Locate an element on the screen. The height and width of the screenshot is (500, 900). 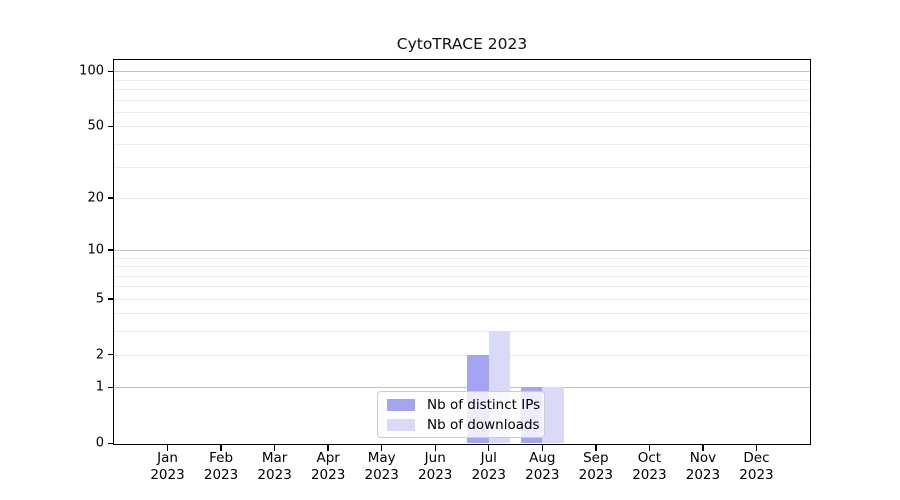
x-tick-label: Nov 2023 is located at coordinates (703, 467).